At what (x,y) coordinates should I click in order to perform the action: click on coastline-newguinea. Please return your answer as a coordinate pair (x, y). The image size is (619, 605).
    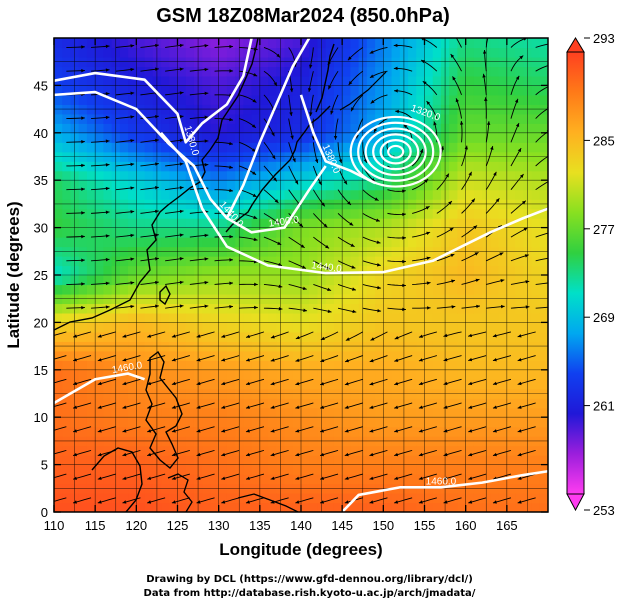
    Looking at the image, I should click on (268, 502).